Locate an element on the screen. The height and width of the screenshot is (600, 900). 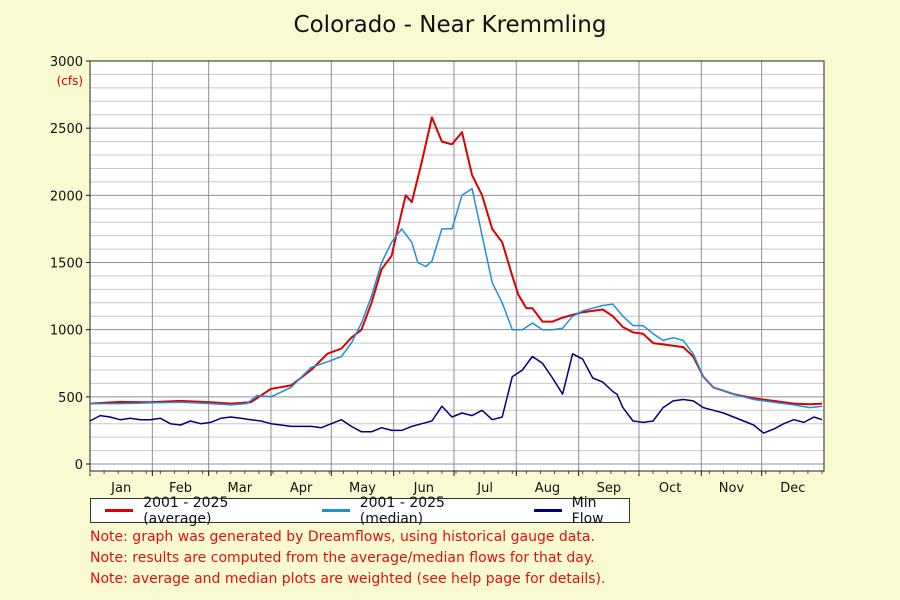
legend-item-median: 2001 - 2025 (median) is located at coordinates (412, 510).